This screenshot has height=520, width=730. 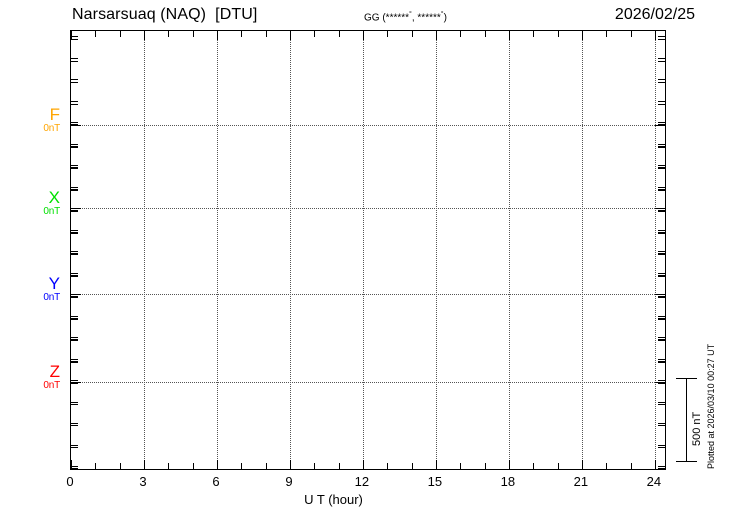 I want to click on baseline-gridline-x, so click(x=368, y=208).